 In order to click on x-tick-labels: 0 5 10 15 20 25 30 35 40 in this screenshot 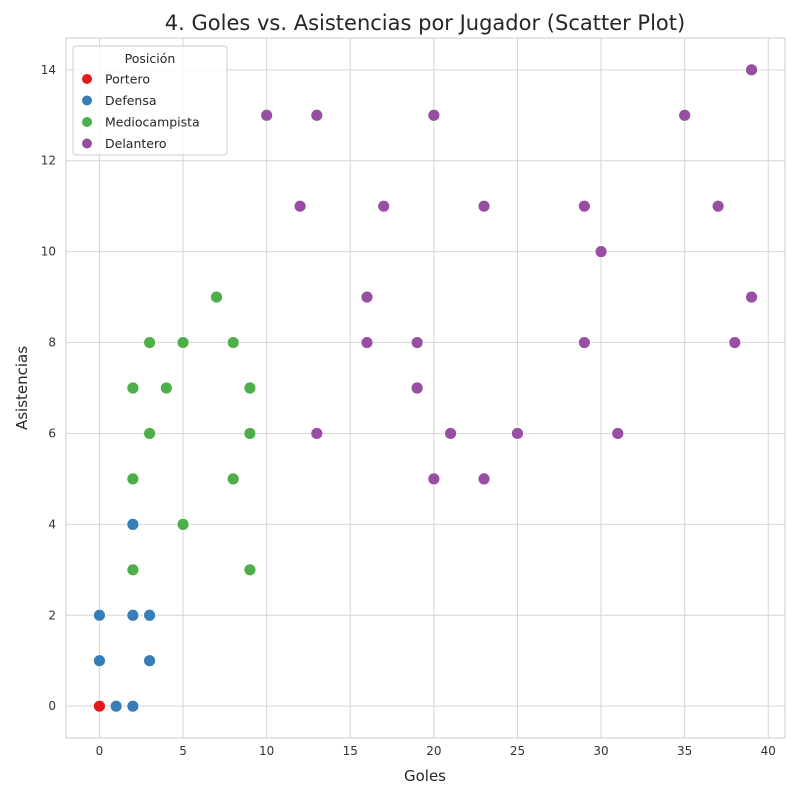, I will do `click(436, 751)`.